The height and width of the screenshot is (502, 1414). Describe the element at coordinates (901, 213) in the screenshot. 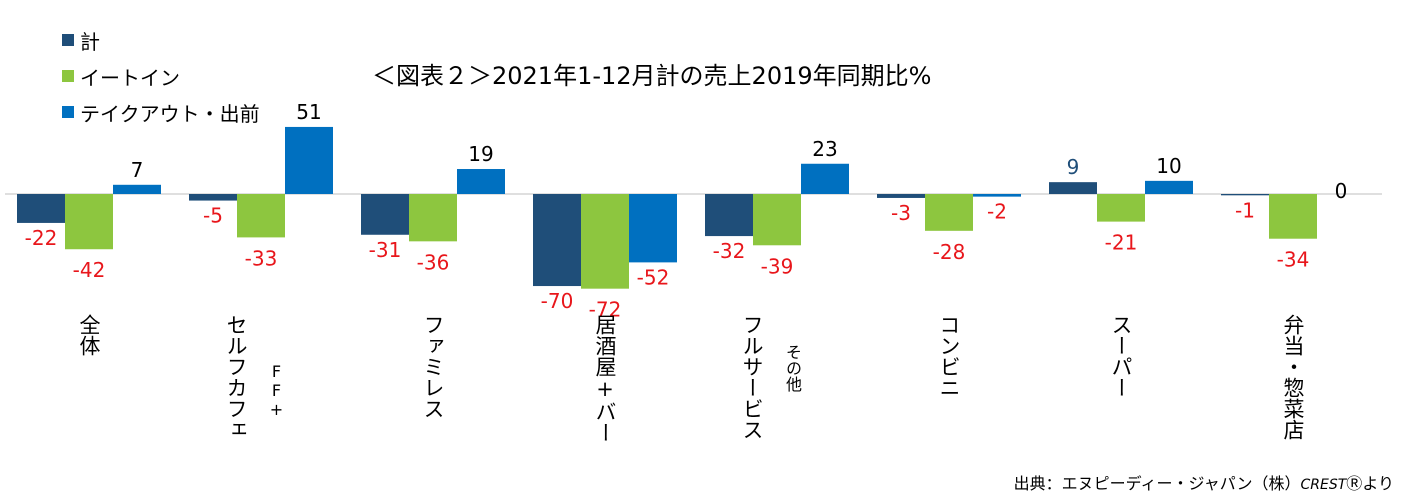

I see `data-label-total-5: -3` at that location.